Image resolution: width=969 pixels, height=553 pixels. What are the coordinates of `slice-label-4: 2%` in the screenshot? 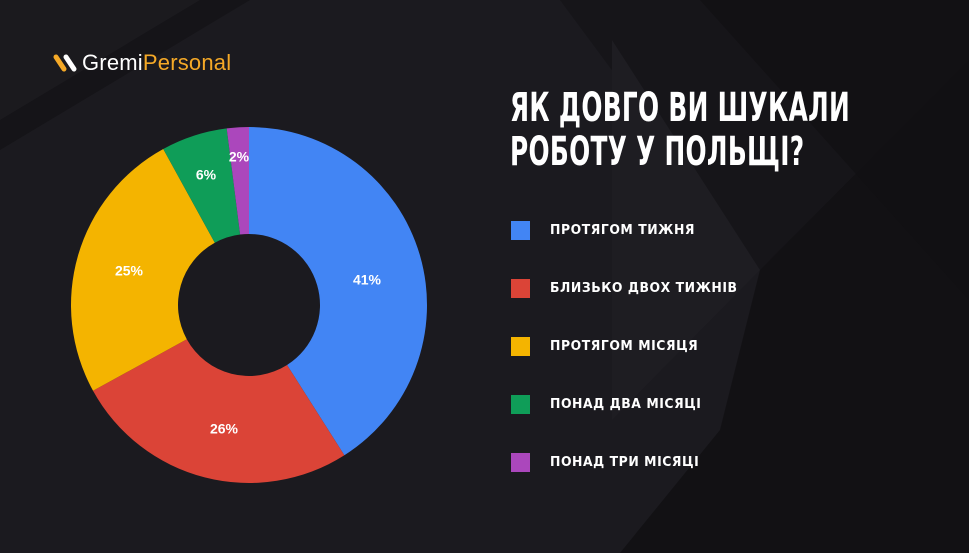 It's located at (239, 157).